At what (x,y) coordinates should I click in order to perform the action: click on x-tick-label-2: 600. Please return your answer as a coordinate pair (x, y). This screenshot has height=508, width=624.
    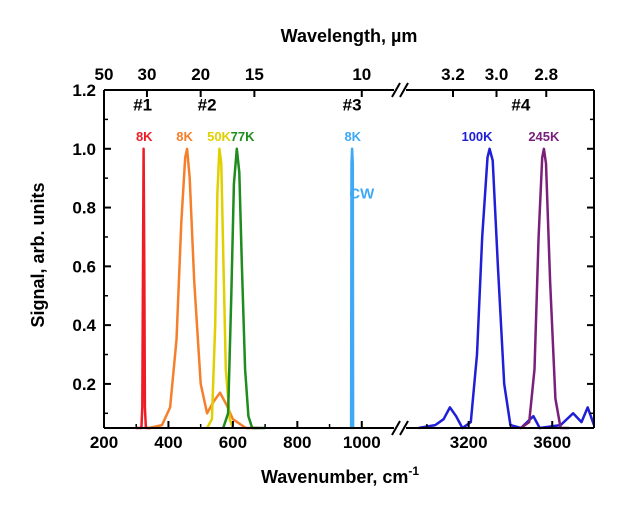
    Looking at the image, I should click on (233, 442).